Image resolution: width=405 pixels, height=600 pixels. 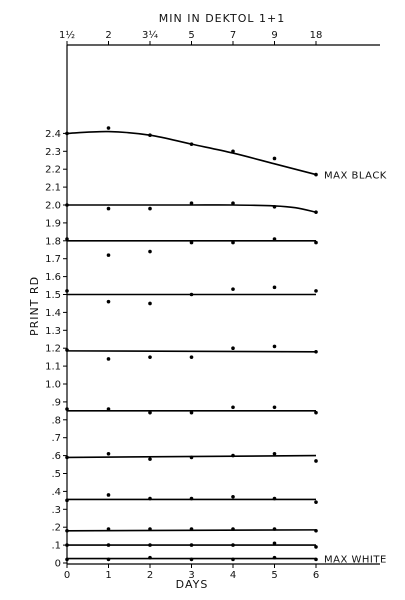 I want to click on y-tick-label: .3, so click(x=56, y=510).